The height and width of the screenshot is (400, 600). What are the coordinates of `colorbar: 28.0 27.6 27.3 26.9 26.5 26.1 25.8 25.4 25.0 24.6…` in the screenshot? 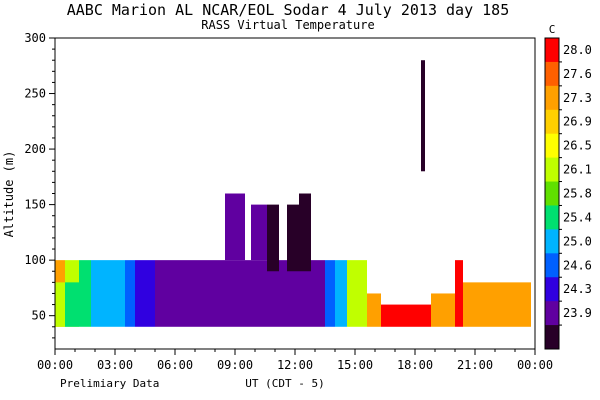 It's located at (568, 193).